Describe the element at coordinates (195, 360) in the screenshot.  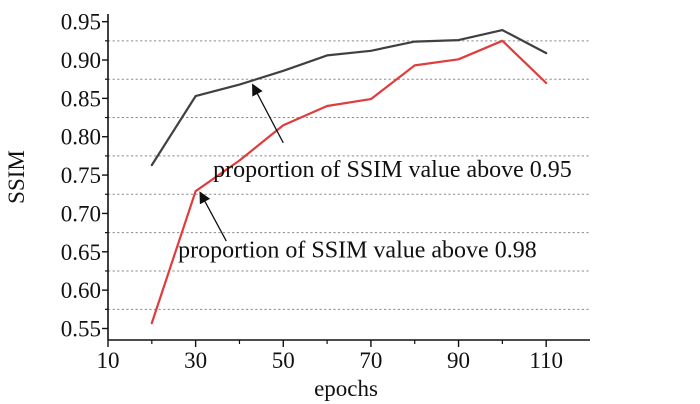
I see `x-tick-label: 30` at that location.